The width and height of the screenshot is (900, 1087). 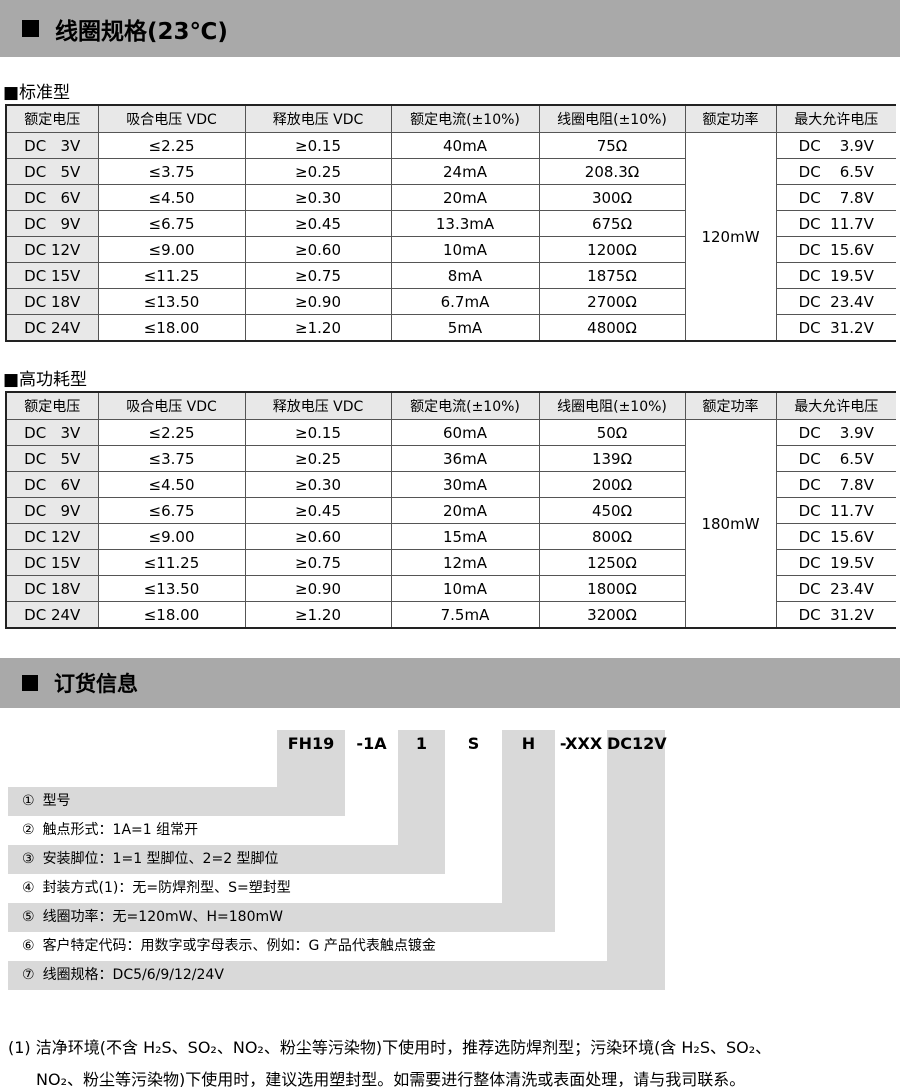 What do you see at coordinates (28, 888) in the screenshot?
I see `circled-number: ④` at bounding box center [28, 888].